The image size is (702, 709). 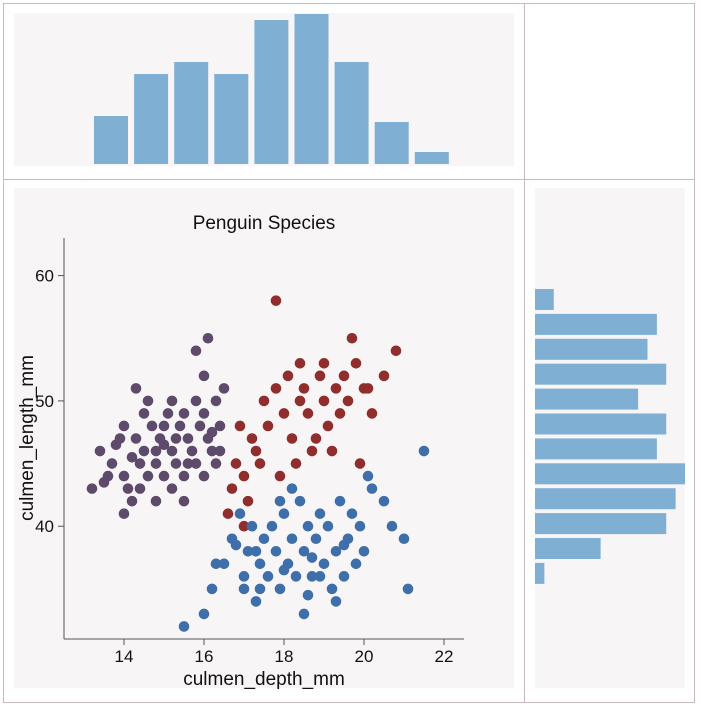 What do you see at coordinates (284, 656) in the screenshot?
I see `x-tick-label: 18` at bounding box center [284, 656].